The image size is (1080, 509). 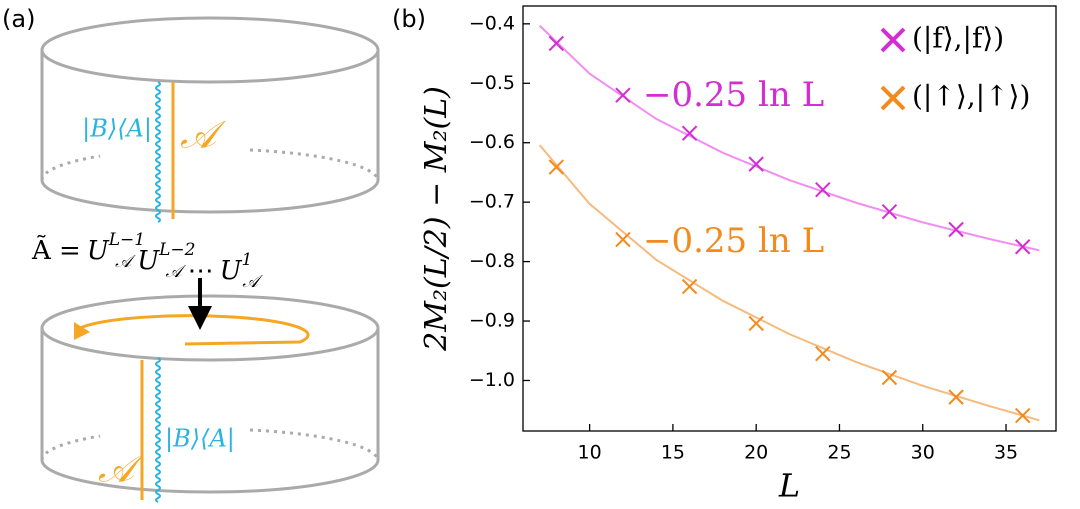 I want to click on x-axis-label: L, so click(x=789, y=486).